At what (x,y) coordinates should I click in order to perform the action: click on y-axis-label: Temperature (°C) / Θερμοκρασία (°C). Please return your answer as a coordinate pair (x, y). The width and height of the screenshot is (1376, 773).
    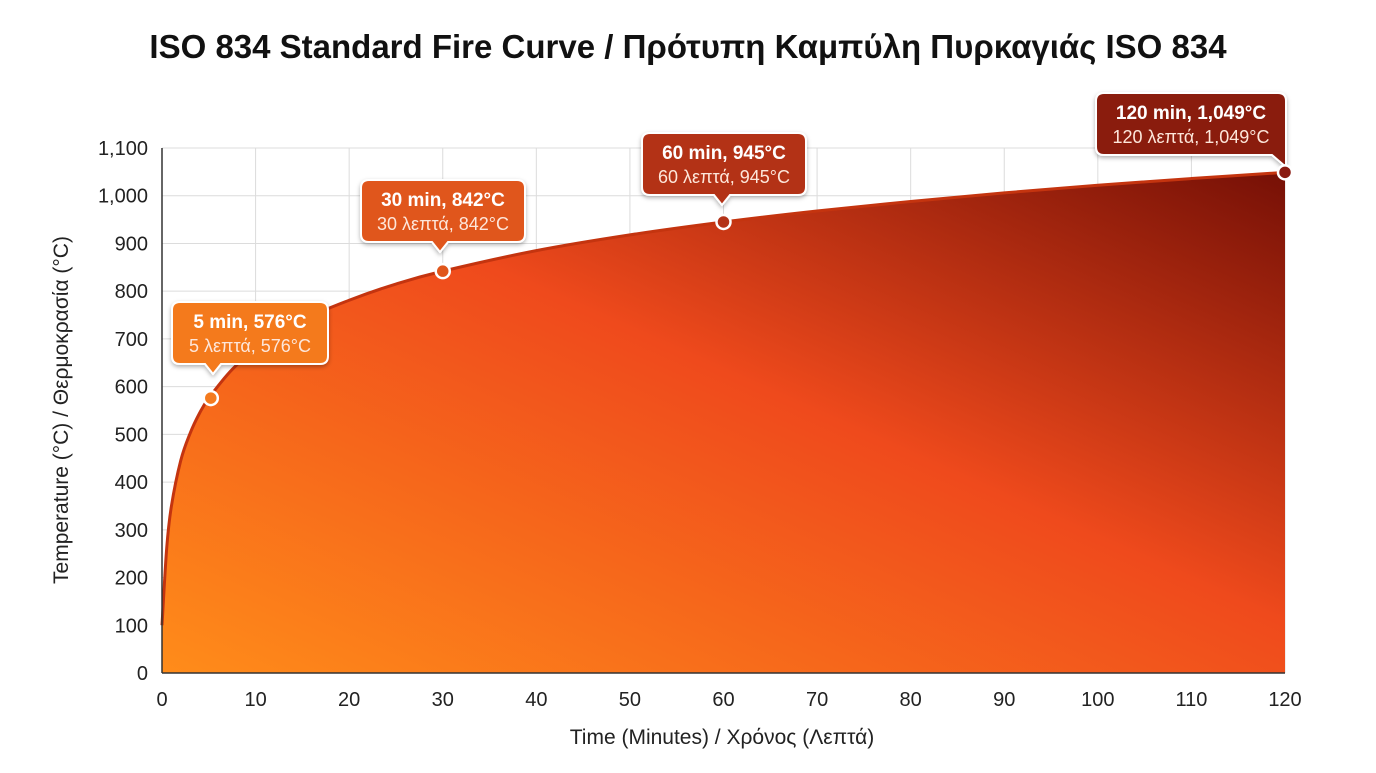
    Looking at the image, I should click on (61, 410).